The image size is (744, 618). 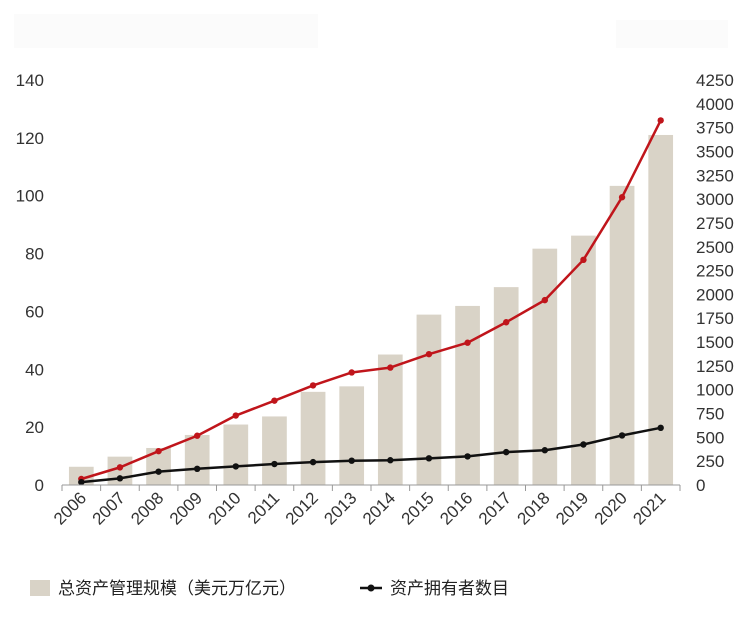 What do you see at coordinates (715, 199) in the screenshot?
I see `y-right-tick-label: 3000` at bounding box center [715, 199].